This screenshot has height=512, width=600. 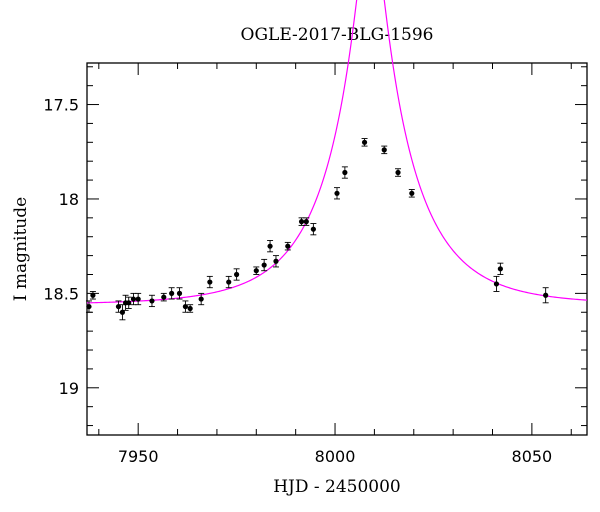 I want to click on x-tick-labels: 7950 8000 8050, so click(x=335, y=456).